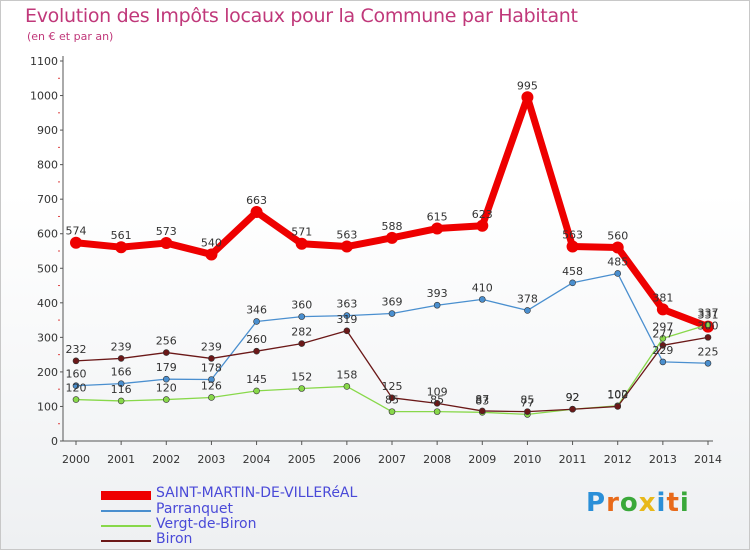  I want to click on x-tick-label: 2008, so click(437, 459).